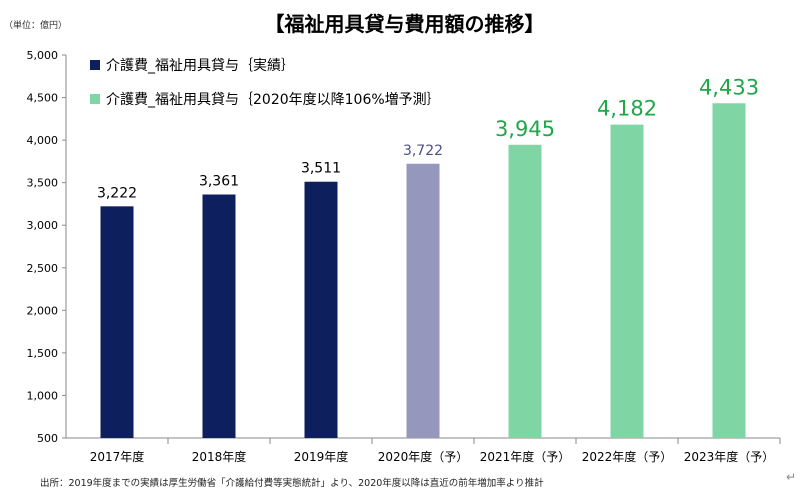 The height and width of the screenshot is (491, 809). I want to click on unit-label: （単位：億円）, so click(36, 26).